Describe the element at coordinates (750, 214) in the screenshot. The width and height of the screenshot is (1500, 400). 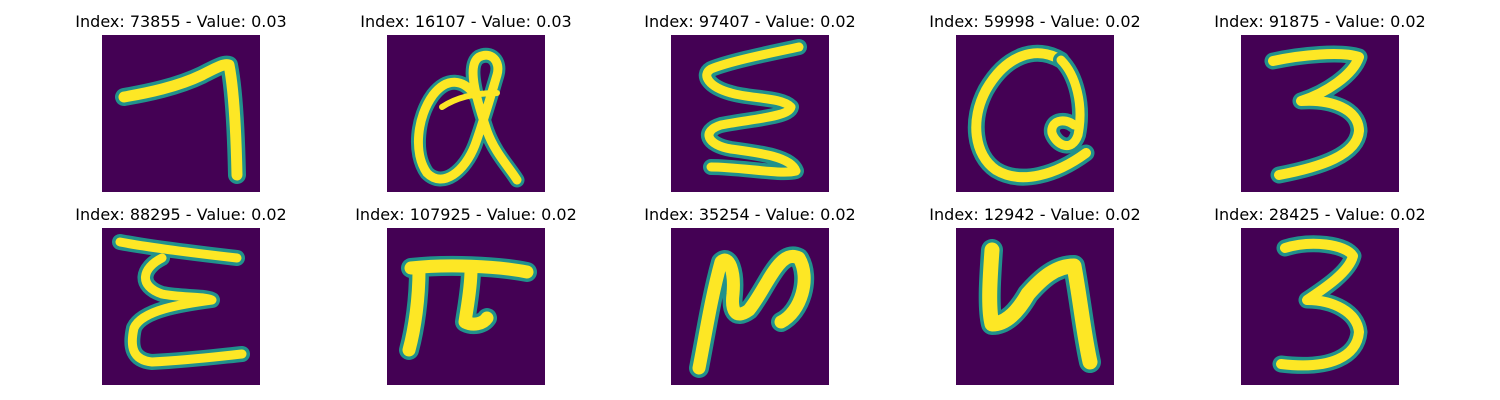
I see `panel-title: Index: 35254 - Value: 0.02` at that location.